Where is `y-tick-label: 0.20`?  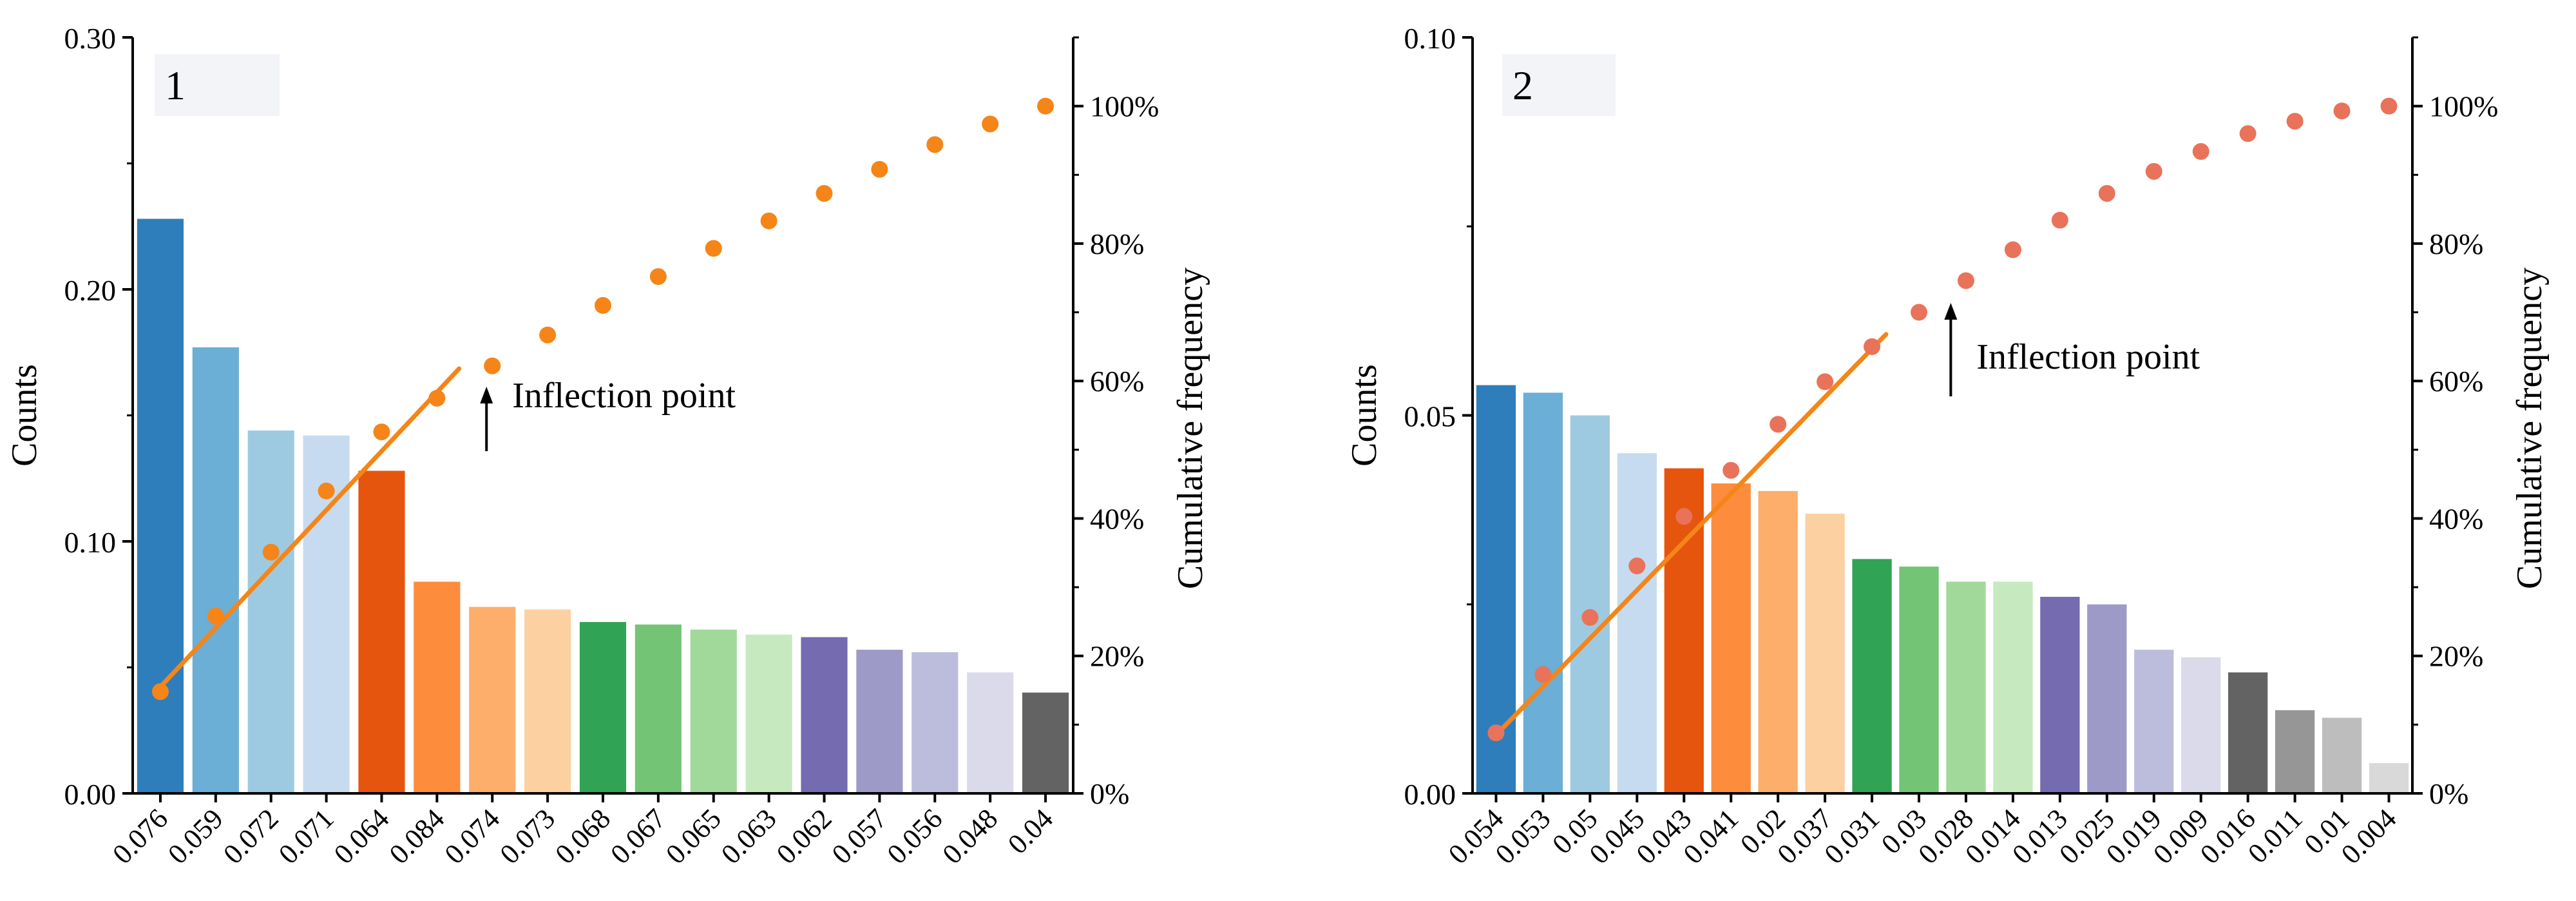 y-tick-label: 0.20 is located at coordinates (90, 290).